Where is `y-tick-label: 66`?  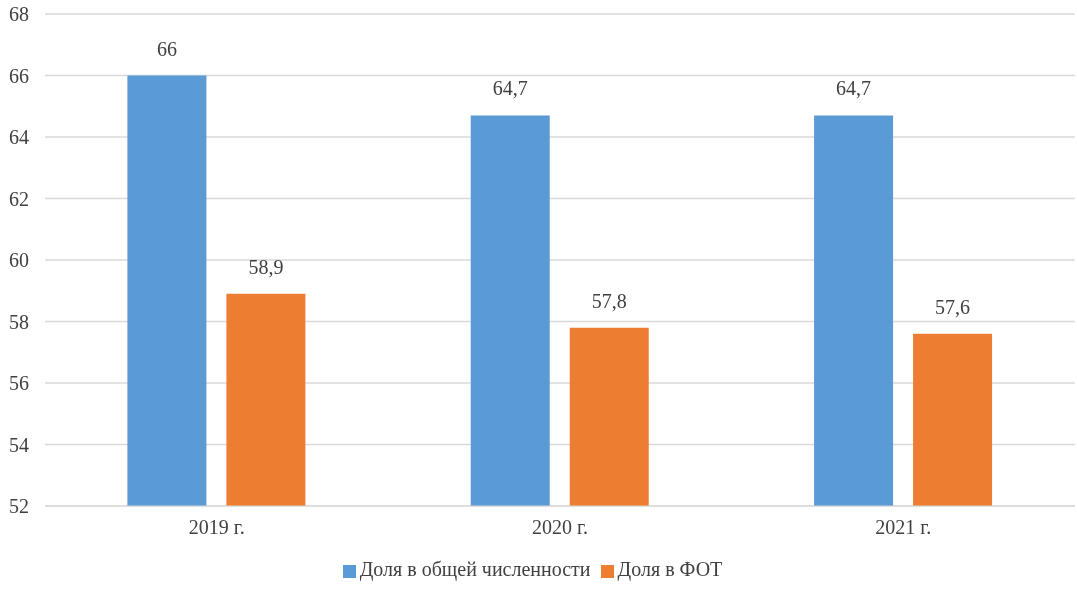 y-tick-label: 66 is located at coordinates (19, 75).